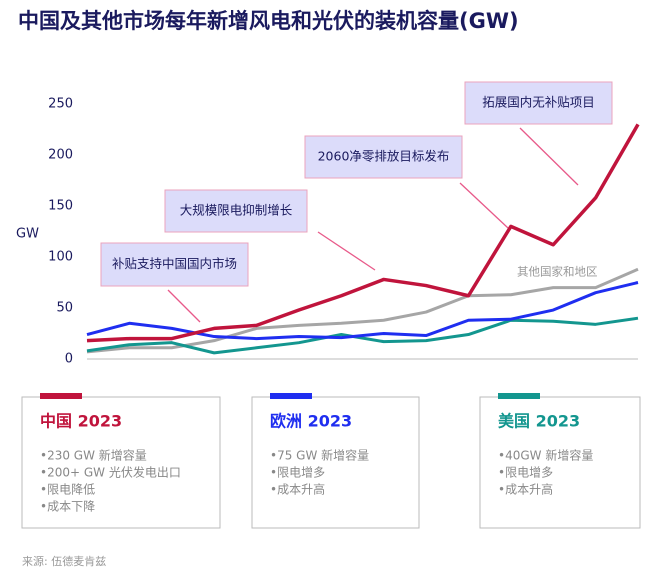 Image resolution: width=663 pixels, height=574 pixels. Describe the element at coordinates (60, 206) in the screenshot. I see `y-tick-label: 150` at that location.